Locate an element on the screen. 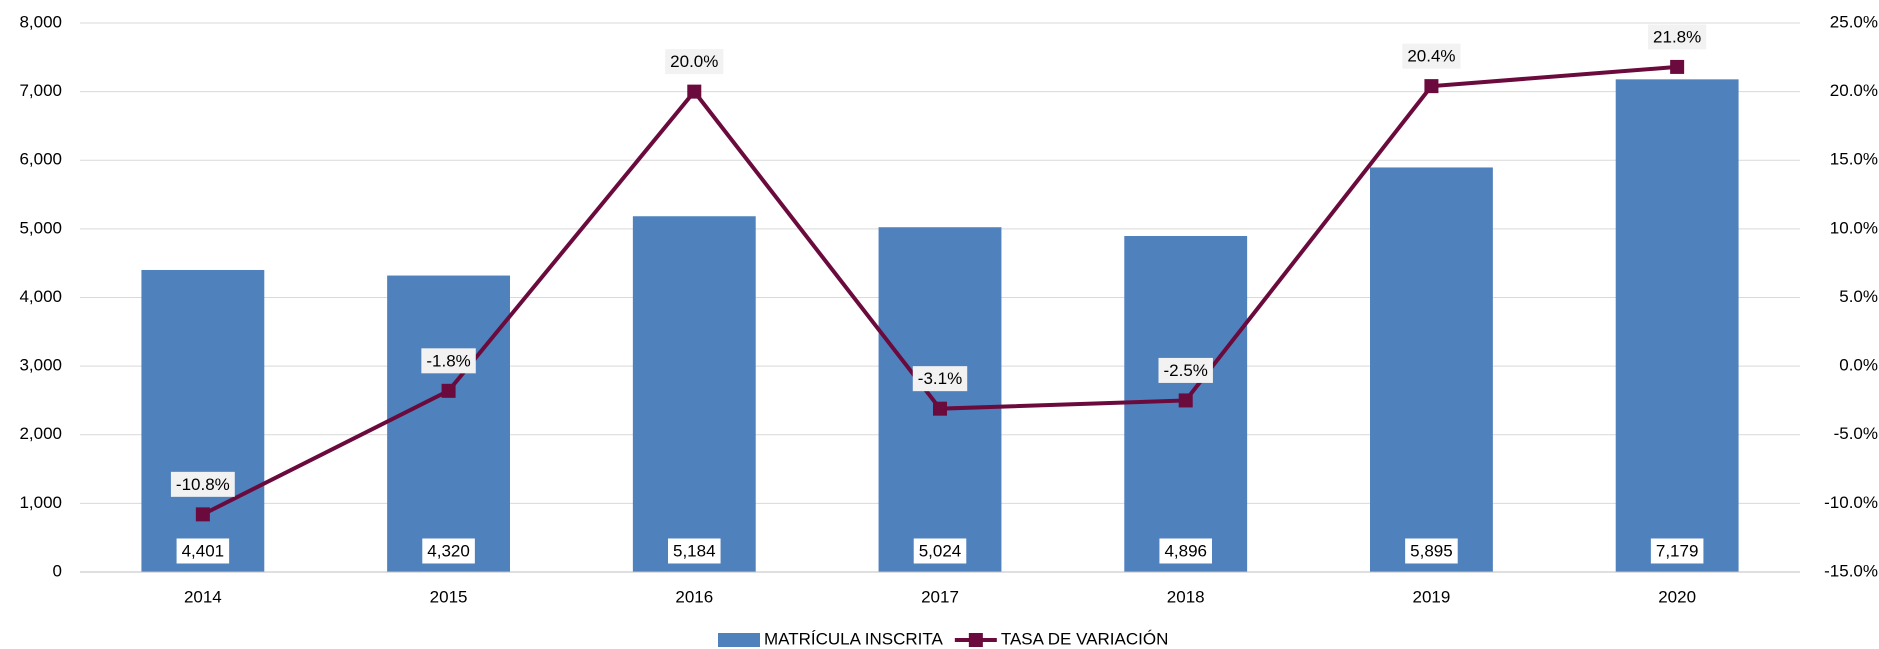  y-tick-label: 2,000 is located at coordinates (40, 433).